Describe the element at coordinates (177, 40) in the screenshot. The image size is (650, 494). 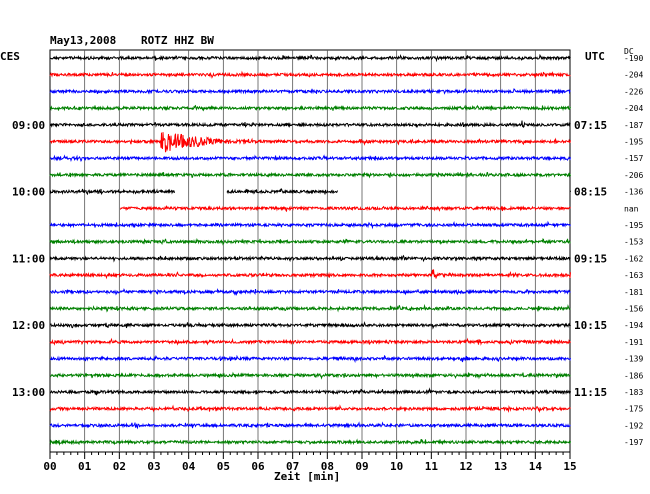
I see `chart-station: ROTZ HHZ BW` at that location.